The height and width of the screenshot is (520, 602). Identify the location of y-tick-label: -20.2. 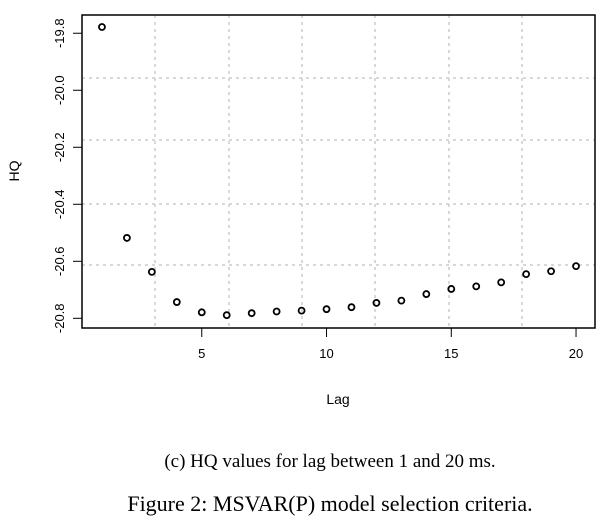
(59, 147).